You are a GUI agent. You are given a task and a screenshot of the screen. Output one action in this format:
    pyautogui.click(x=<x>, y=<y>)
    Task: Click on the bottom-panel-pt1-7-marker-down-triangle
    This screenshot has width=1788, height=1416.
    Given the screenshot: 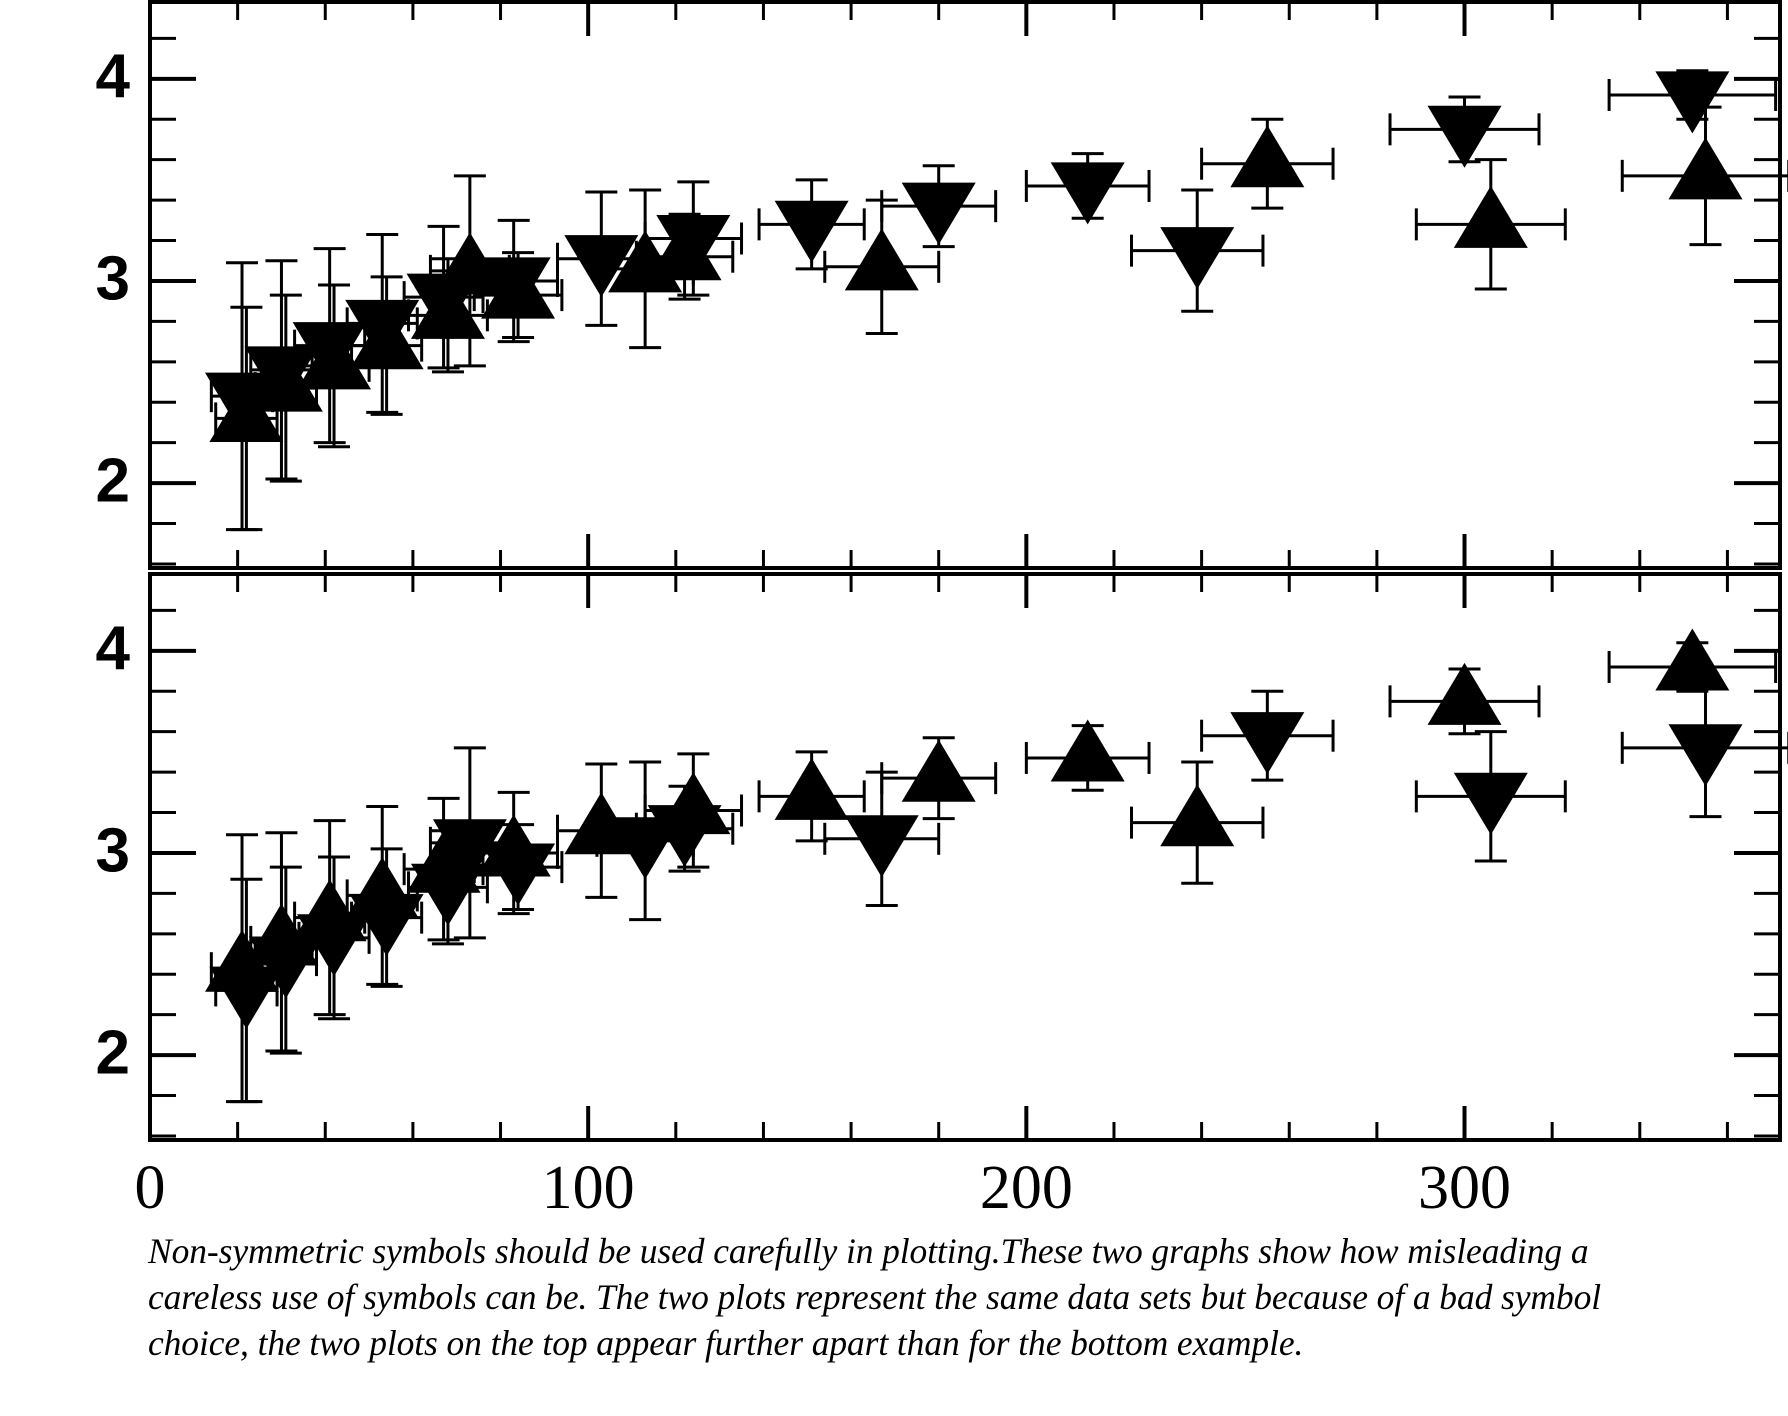 What is the action you would take?
    pyautogui.click(x=645, y=848)
    